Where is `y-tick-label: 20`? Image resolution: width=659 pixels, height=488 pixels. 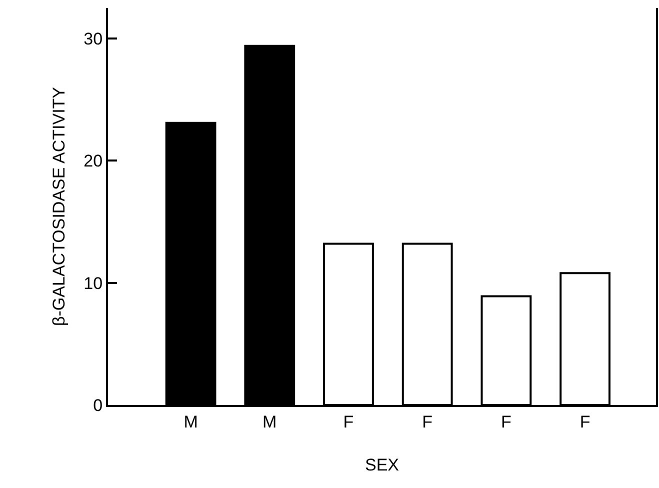
y-tick-label: 20 is located at coordinates (93, 161).